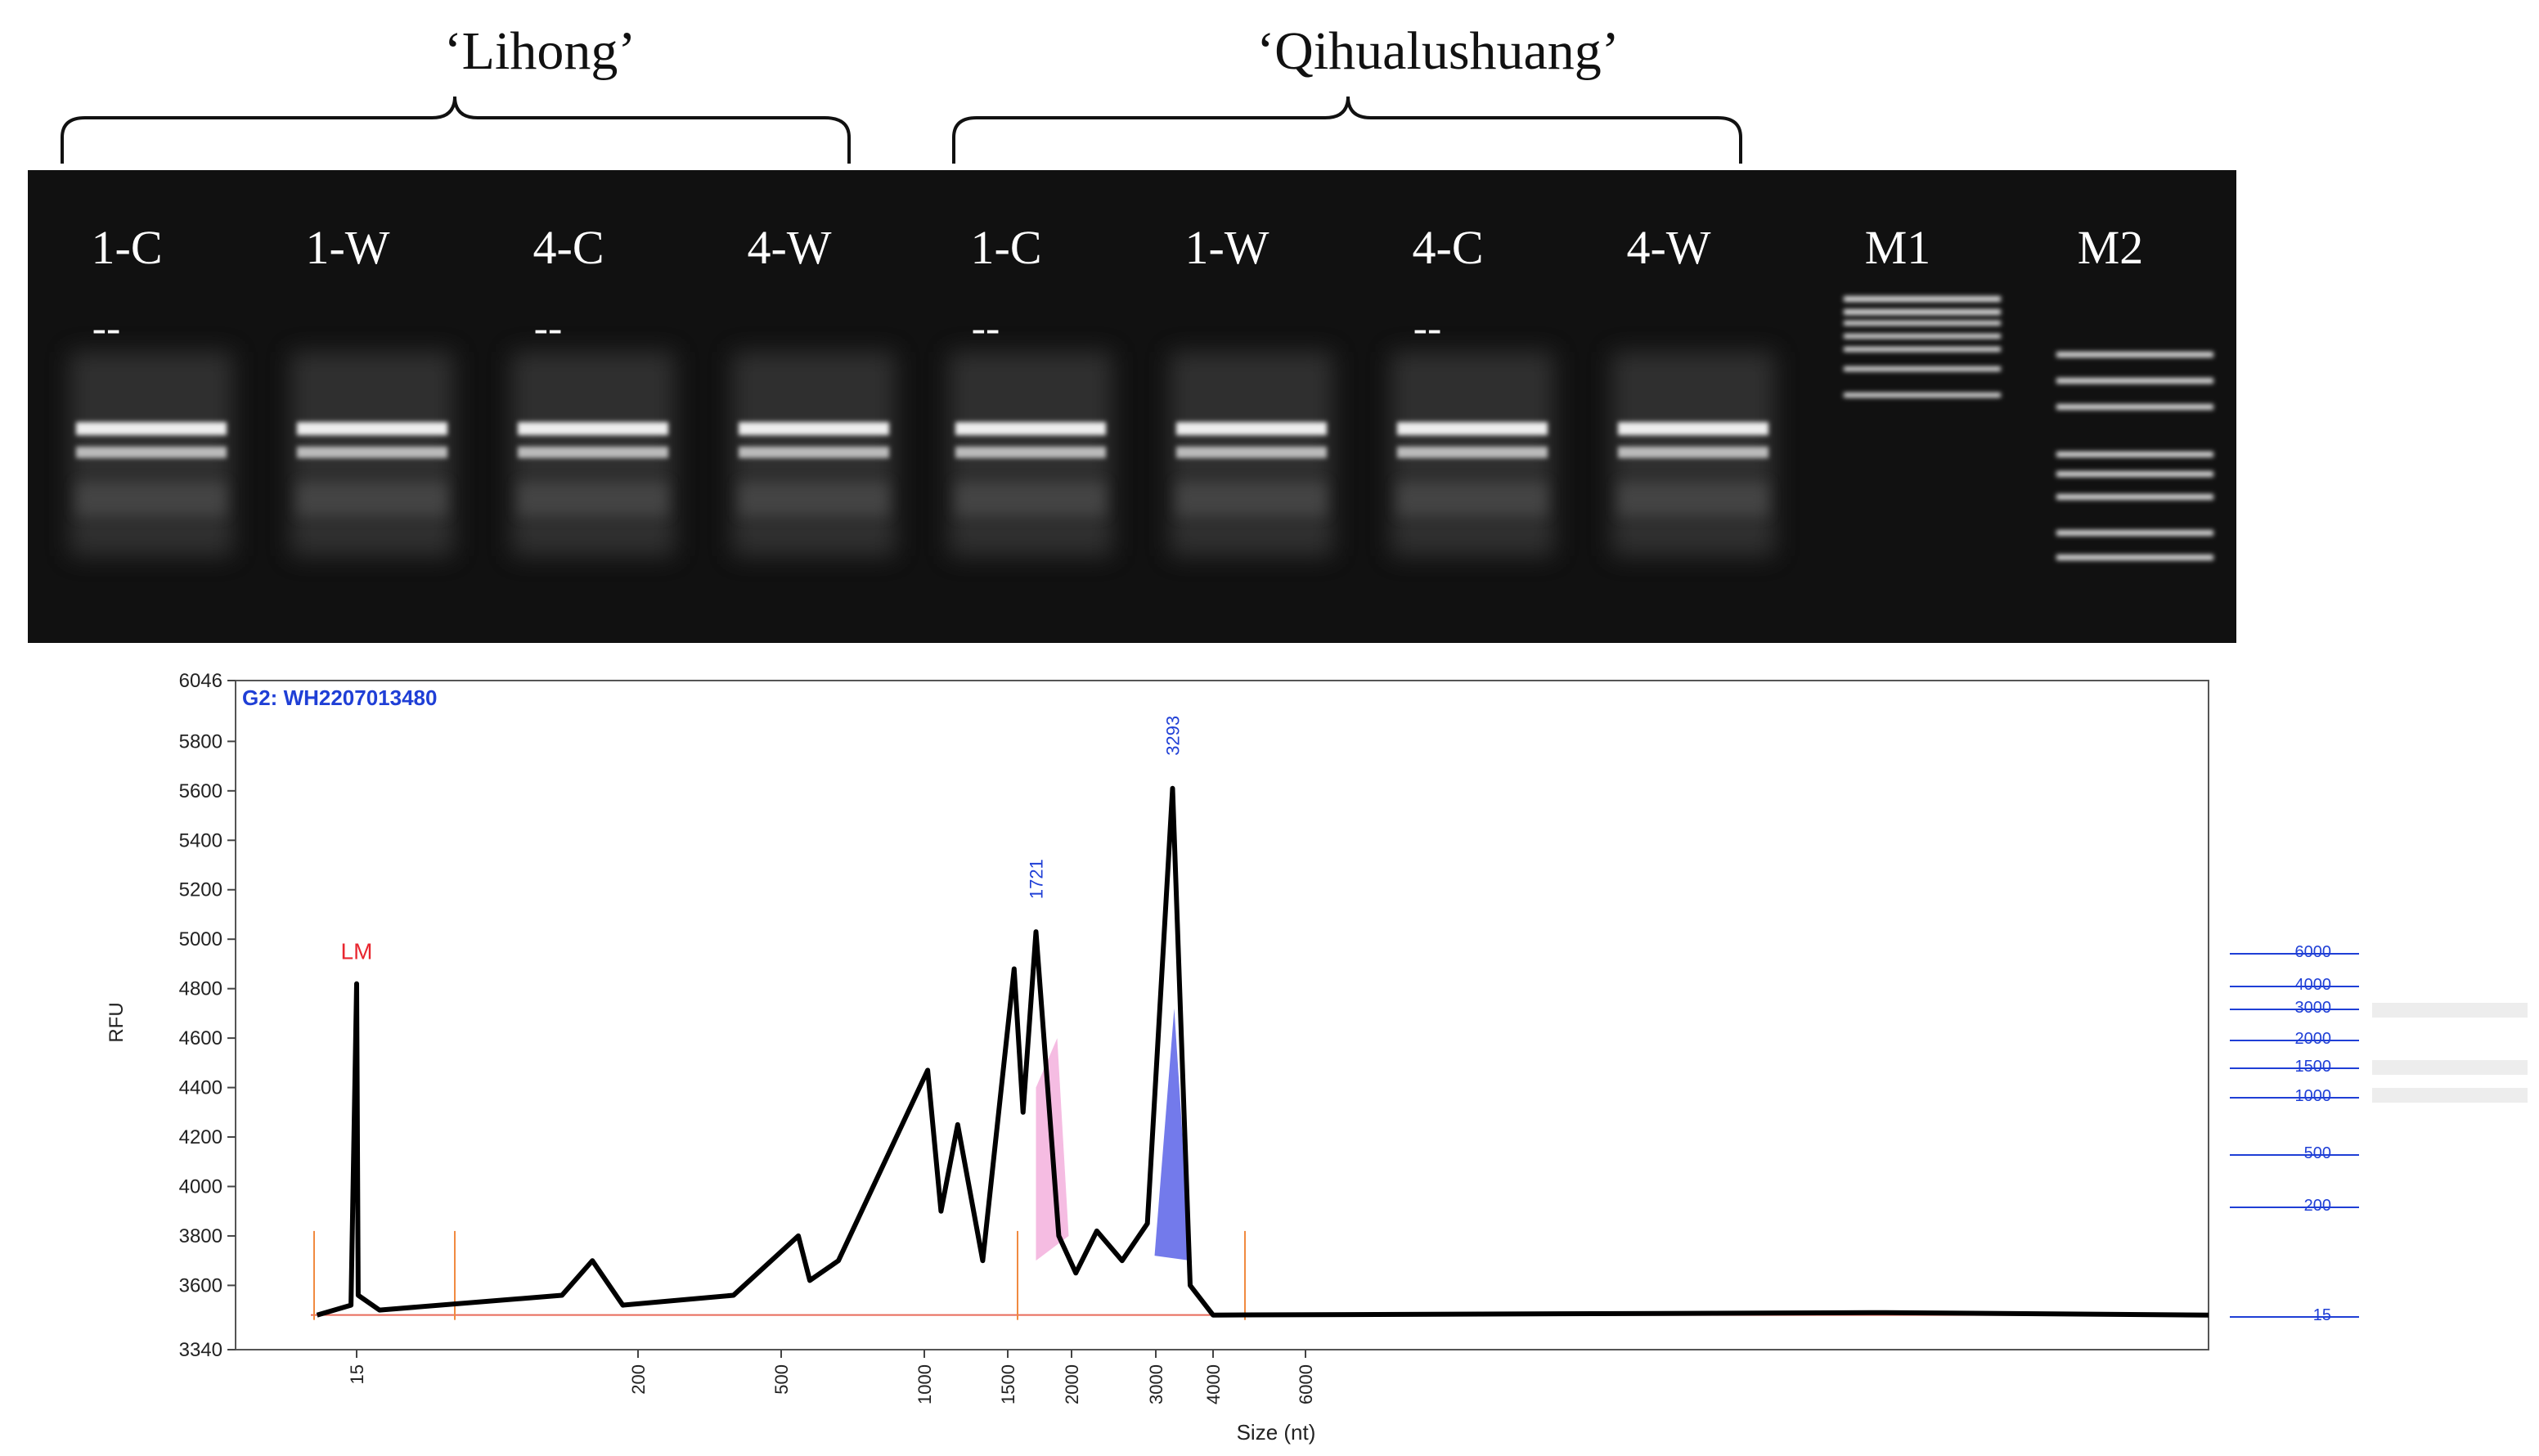 The width and height of the screenshot is (2539, 1456). I want to click on x-tick-label: 3000, so click(1156, 1384).